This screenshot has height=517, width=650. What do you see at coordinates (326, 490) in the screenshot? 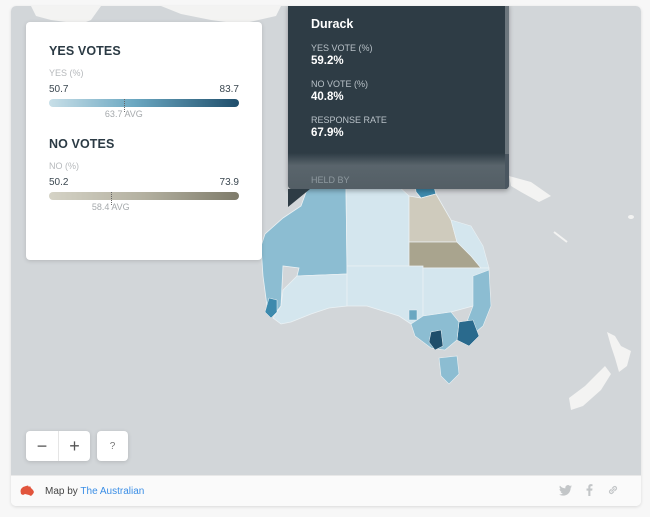
I see `footer-bar: Map by The Australian` at bounding box center [326, 490].